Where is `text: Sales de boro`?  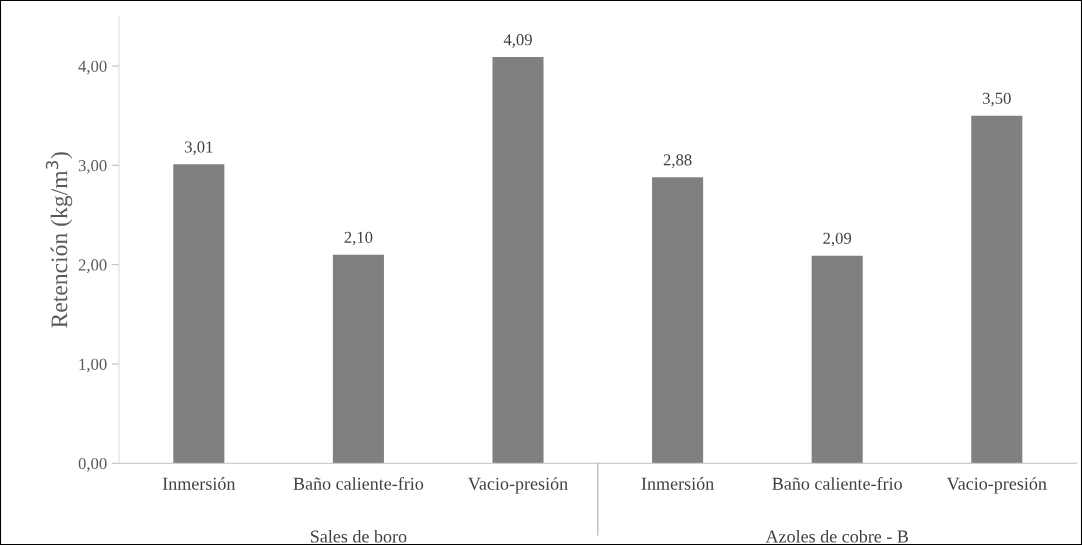
text: Sales de boro is located at coordinates (358, 536).